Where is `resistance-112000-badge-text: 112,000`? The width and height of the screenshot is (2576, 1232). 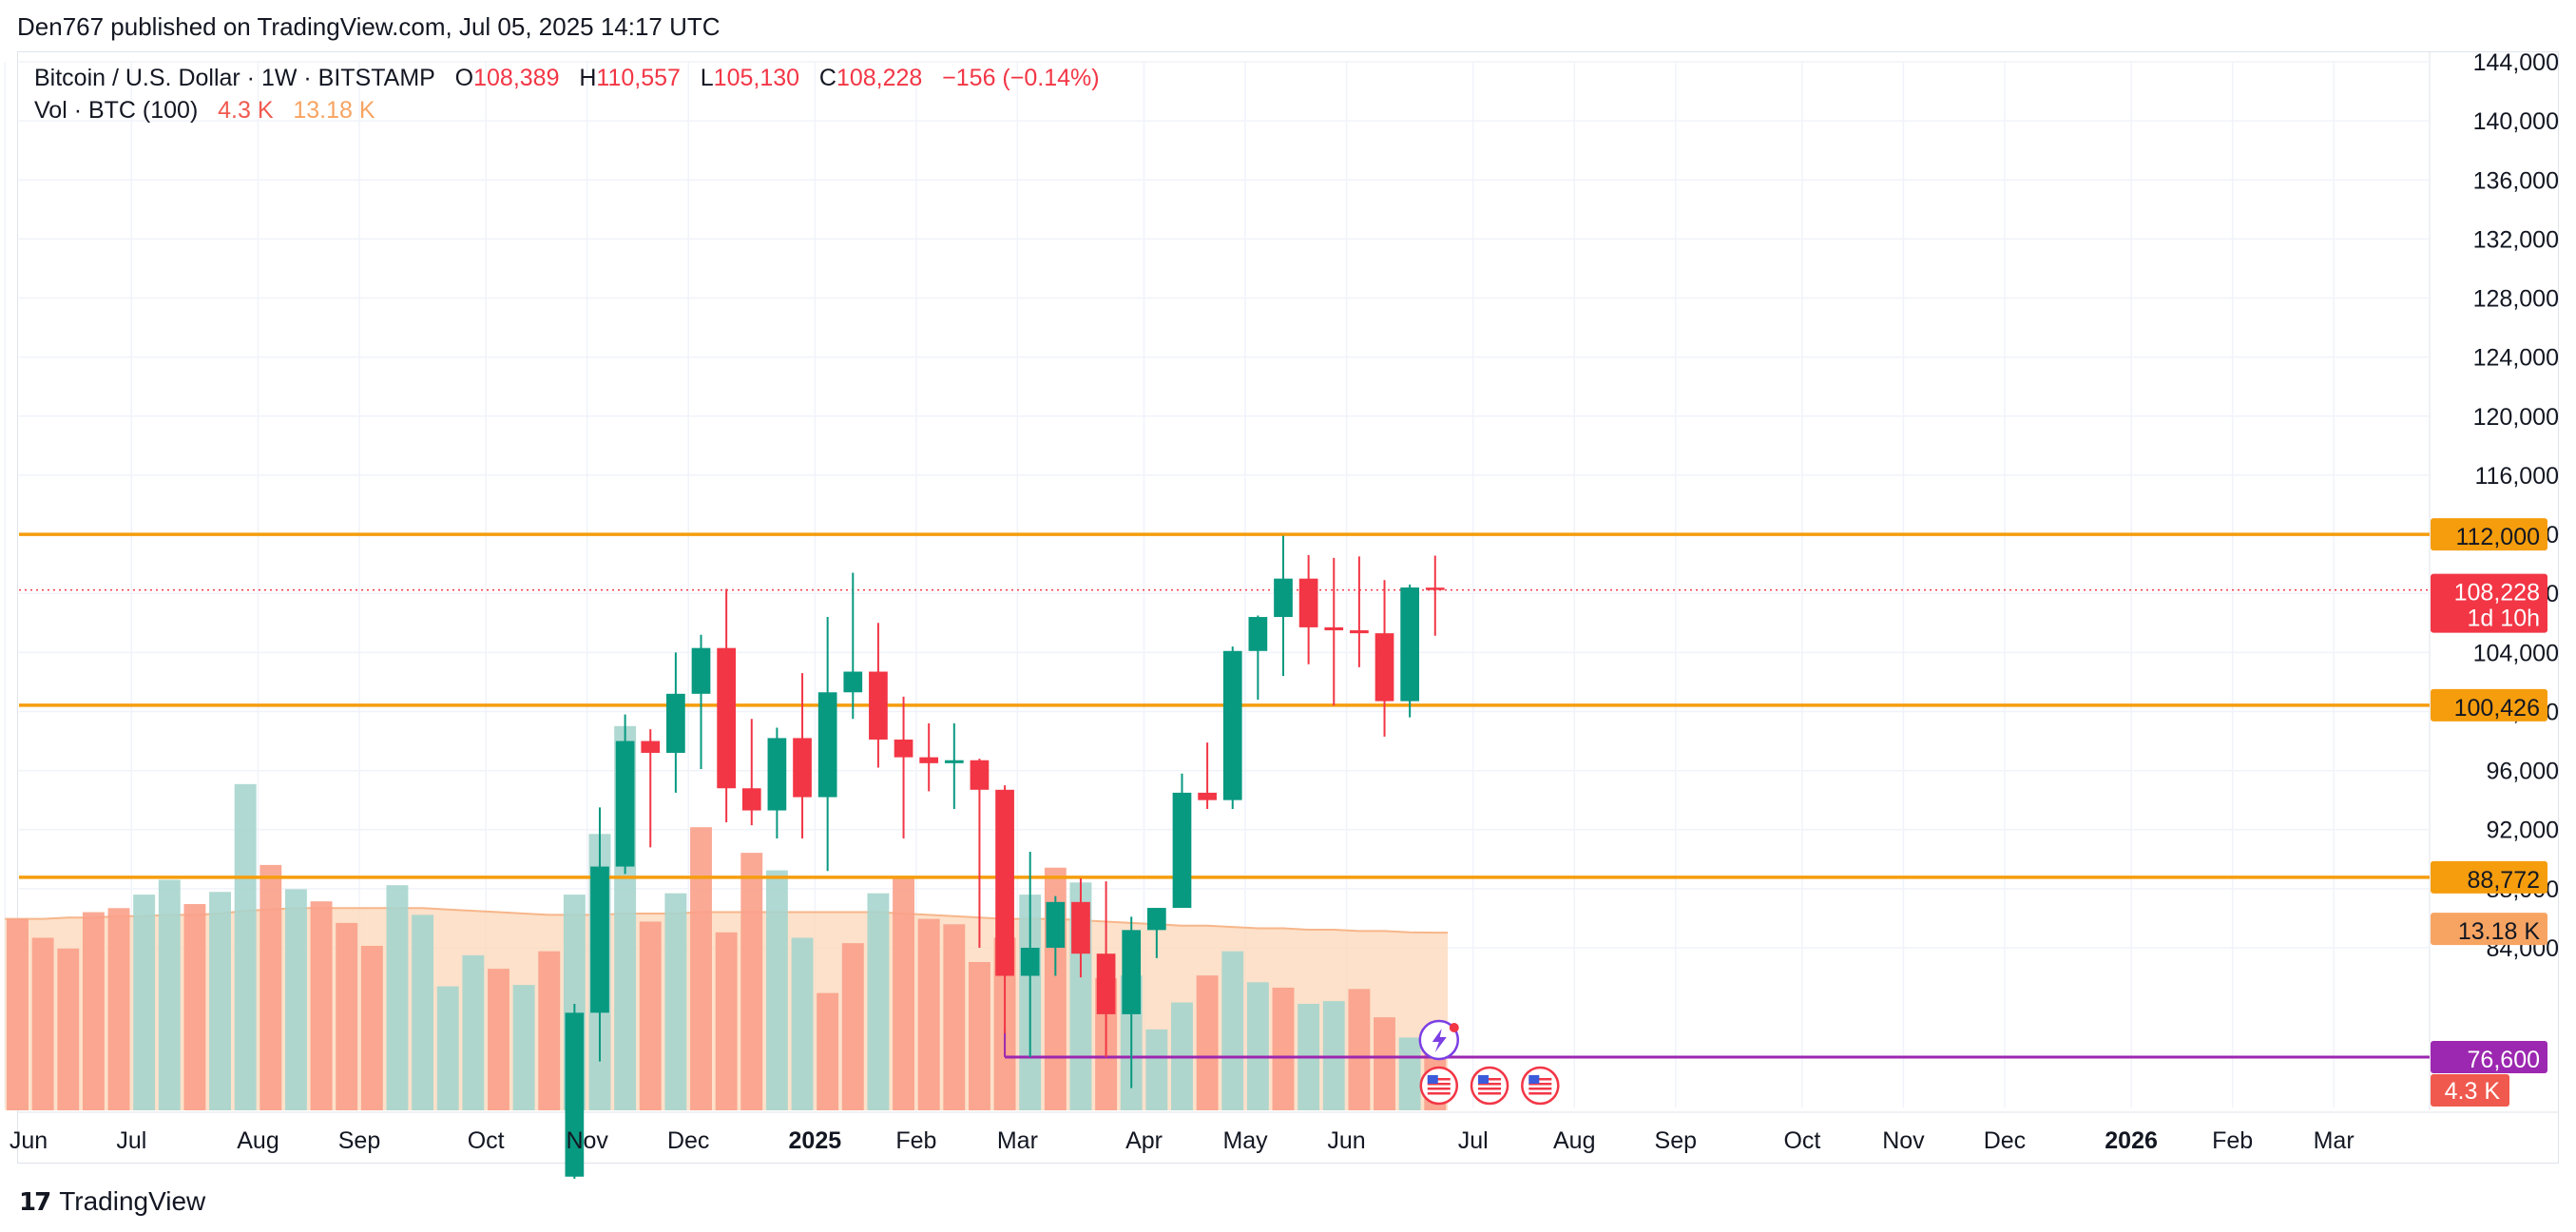
resistance-112000-badge-text: 112,000 is located at coordinates (2497, 537).